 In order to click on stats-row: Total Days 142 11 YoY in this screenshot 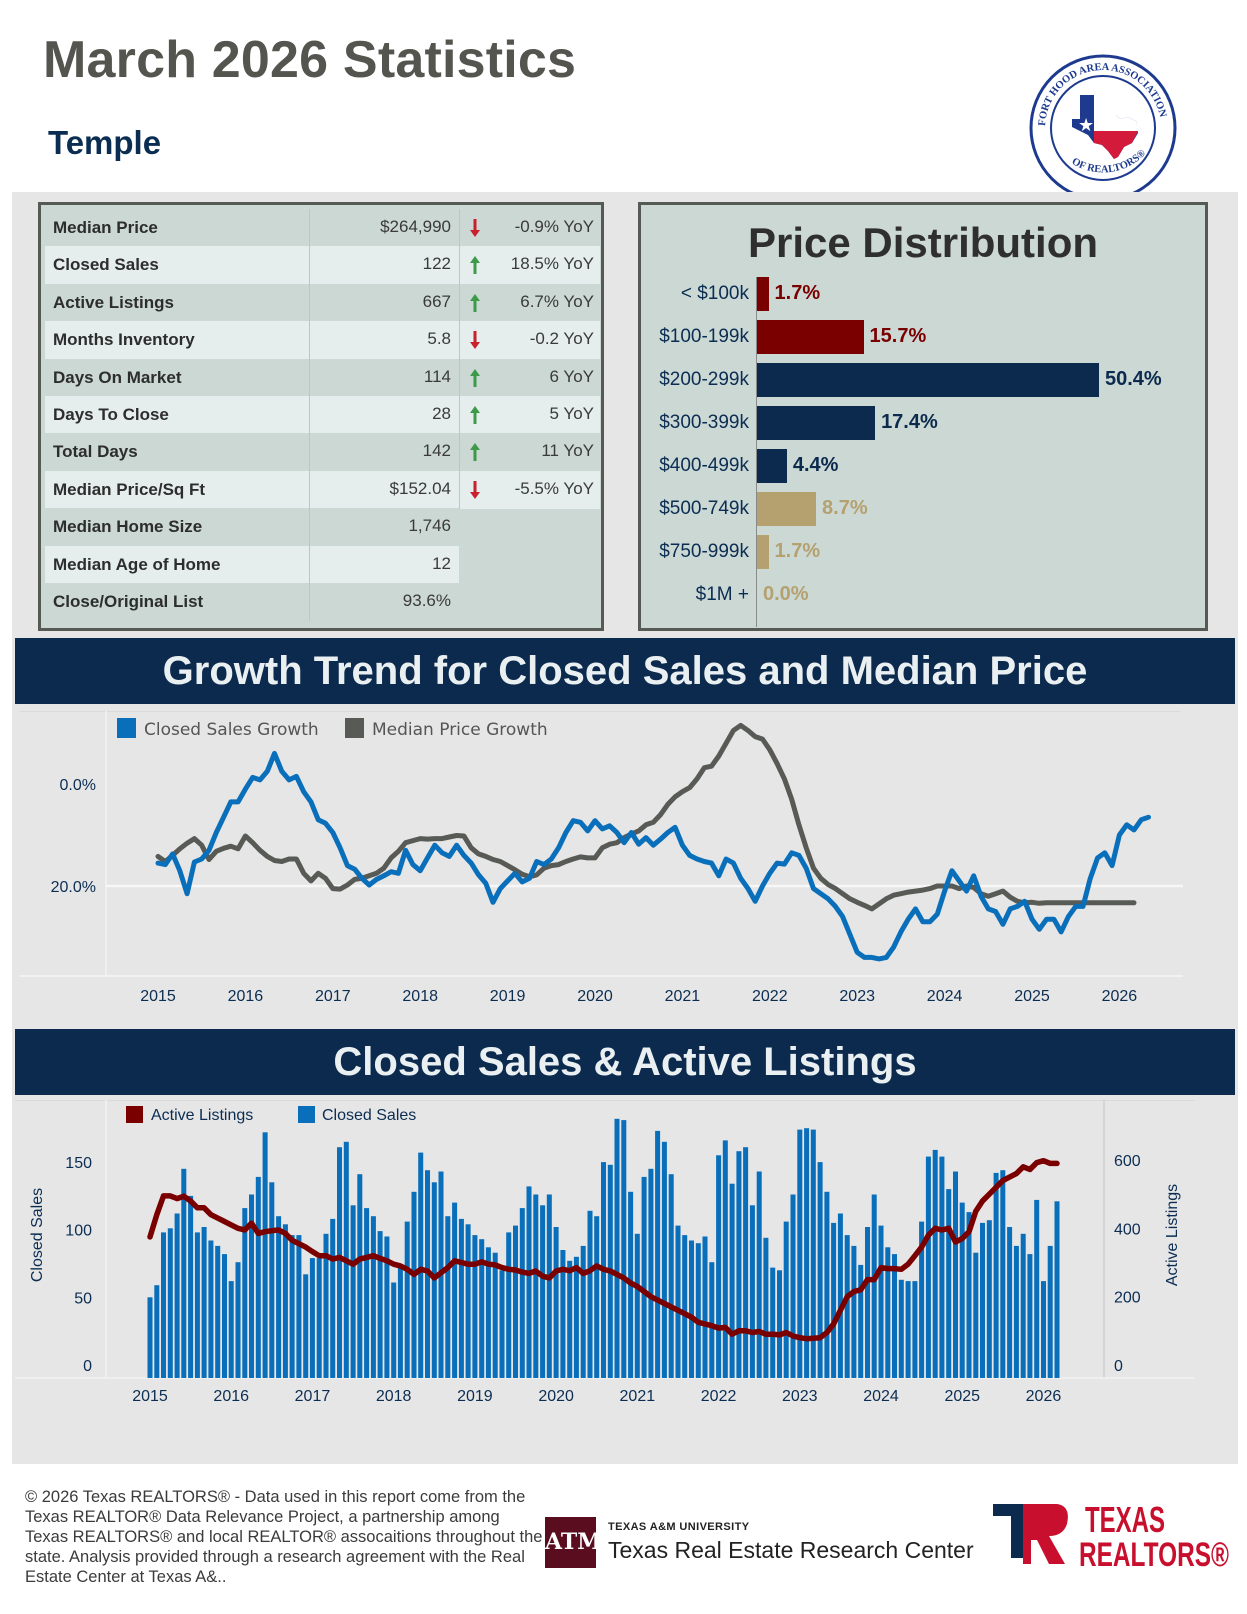, I will do `click(322, 452)`.